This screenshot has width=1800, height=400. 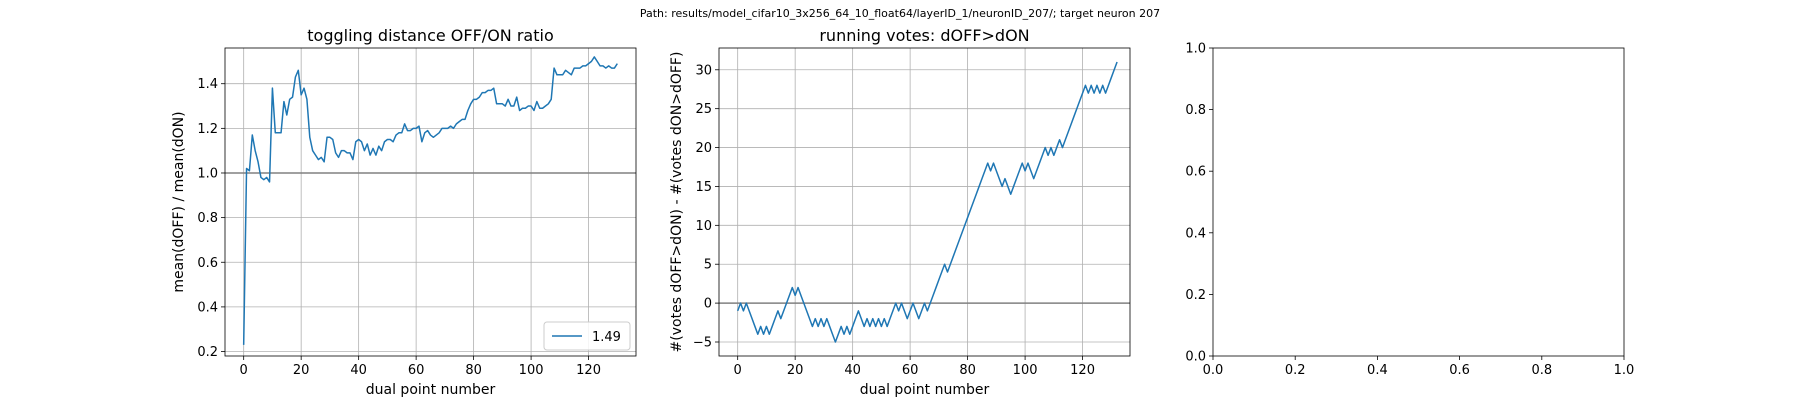 What do you see at coordinates (702, 343) in the screenshot?
I see `y-tick-label: −5` at bounding box center [702, 343].